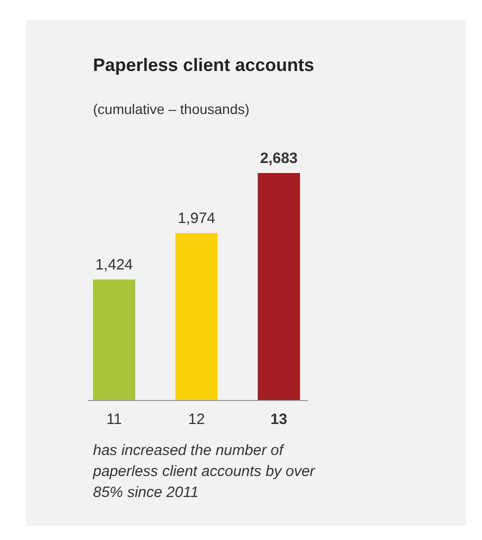 The width and height of the screenshot is (482, 540). I want to click on chart-subtitle: (cumulative – thousands), so click(171, 109).